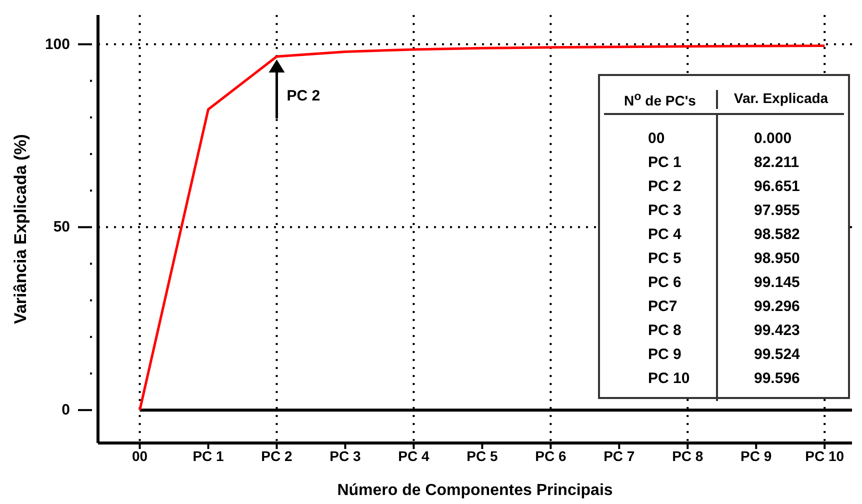 This screenshot has width=862, height=504. What do you see at coordinates (664, 282) in the screenshot?
I see `annotation: PC 6` at bounding box center [664, 282].